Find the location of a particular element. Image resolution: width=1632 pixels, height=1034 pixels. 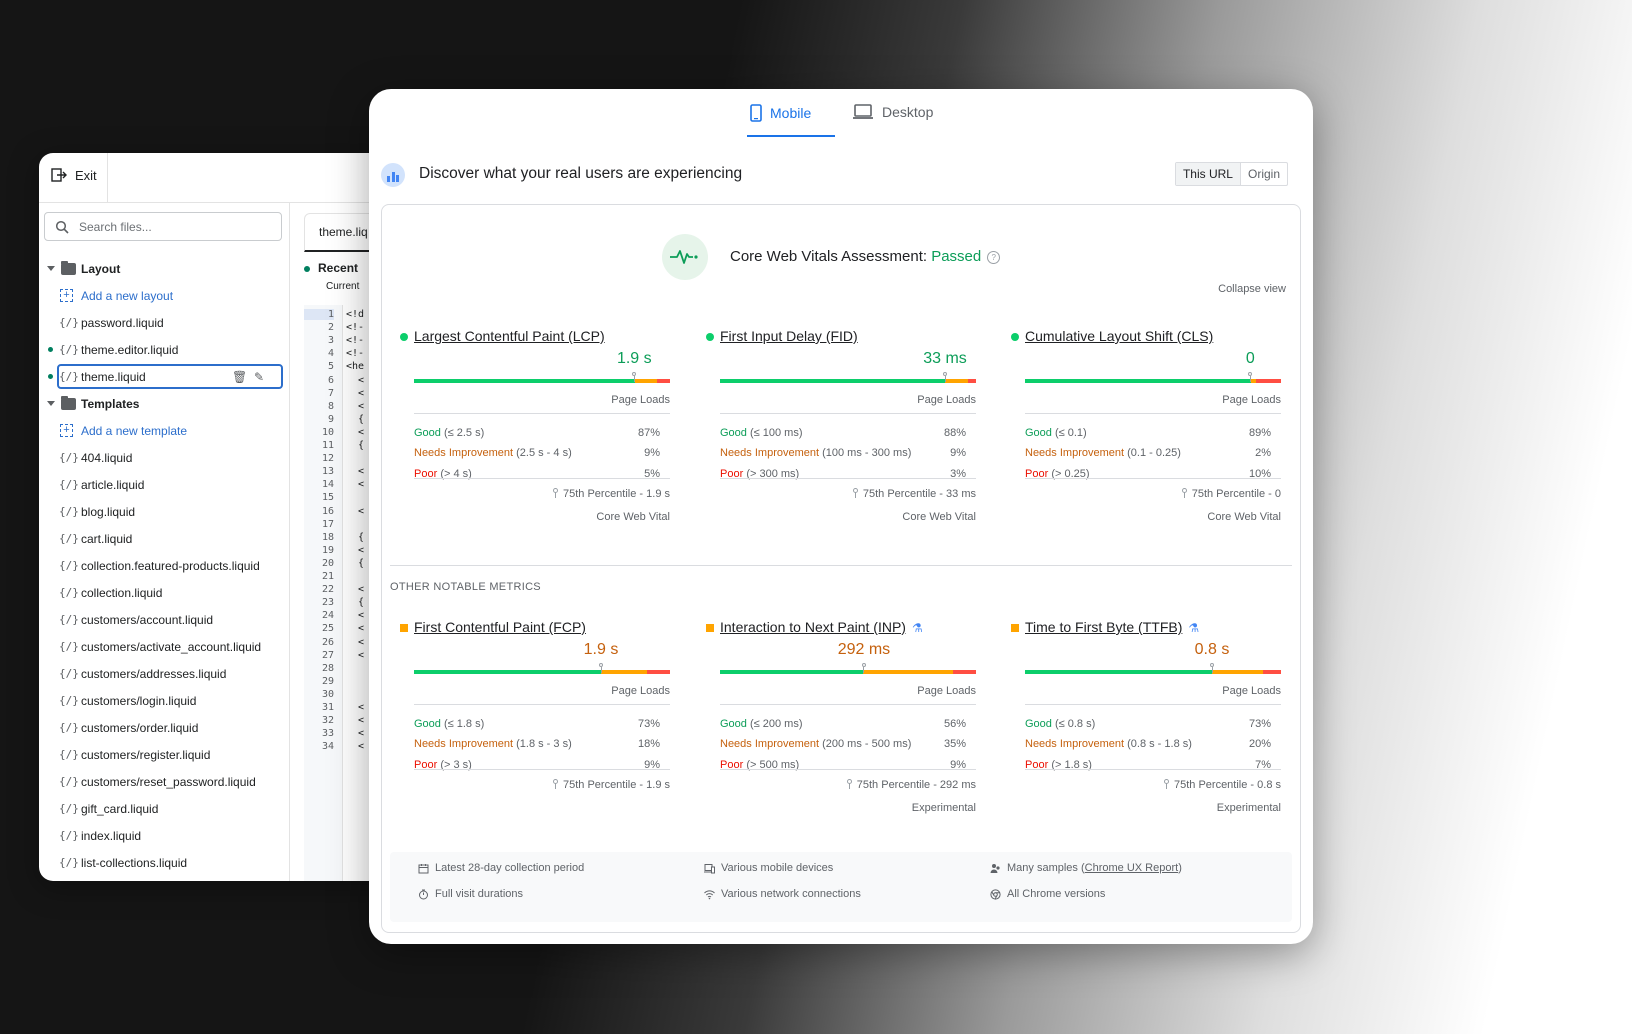

this-url-toggle: This URL is located at coordinates (1208, 174).